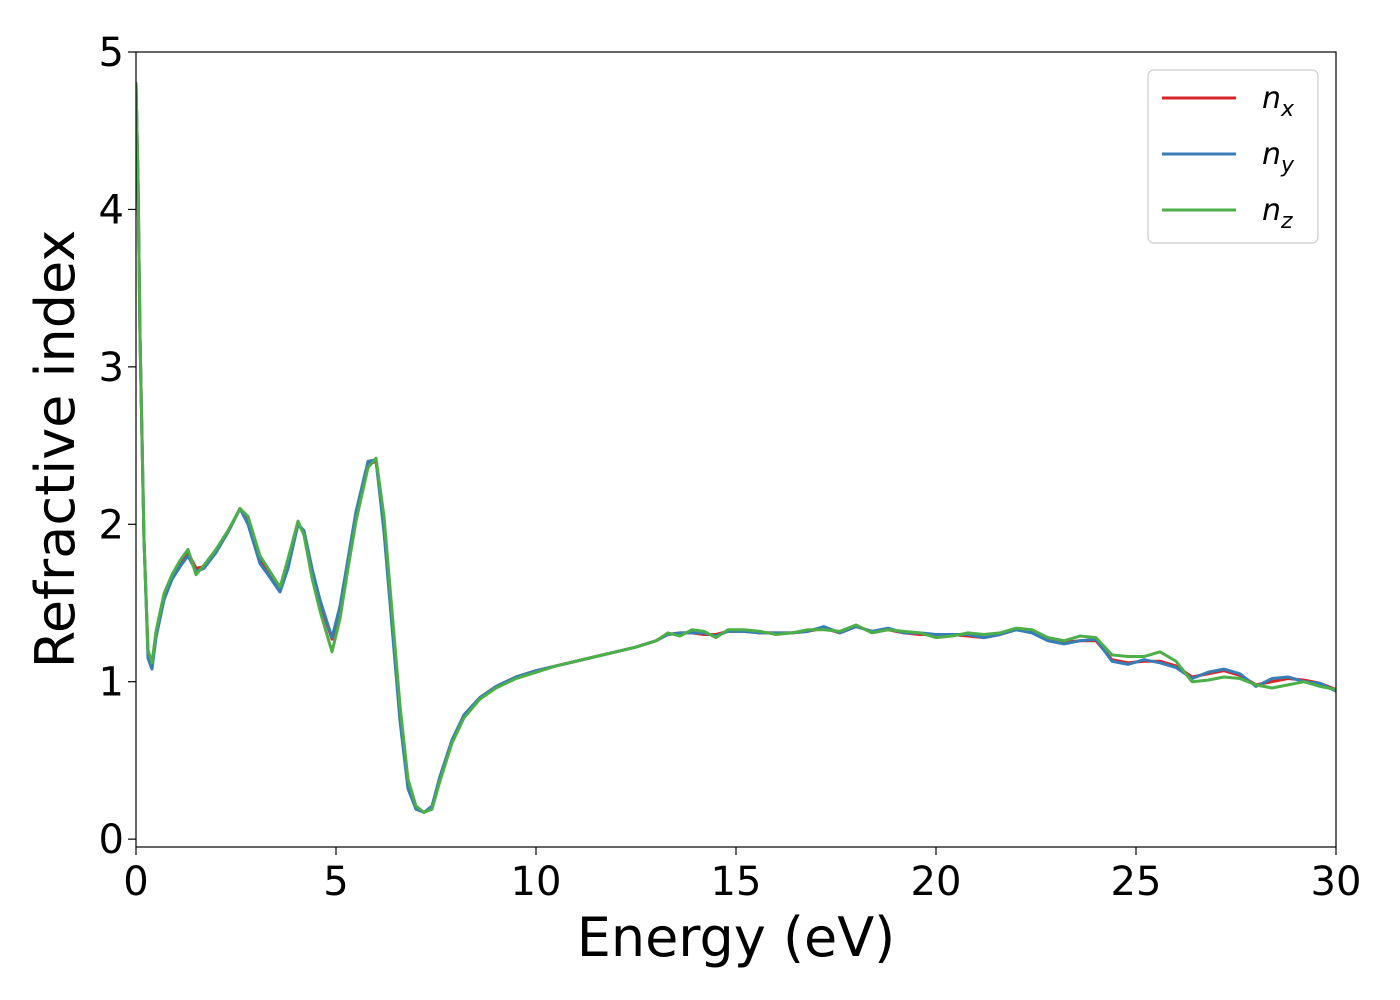 This screenshot has width=1400, height=1000. Describe the element at coordinates (736, 882) in the screenshot. I see `x-tick-label: 15` at that location.